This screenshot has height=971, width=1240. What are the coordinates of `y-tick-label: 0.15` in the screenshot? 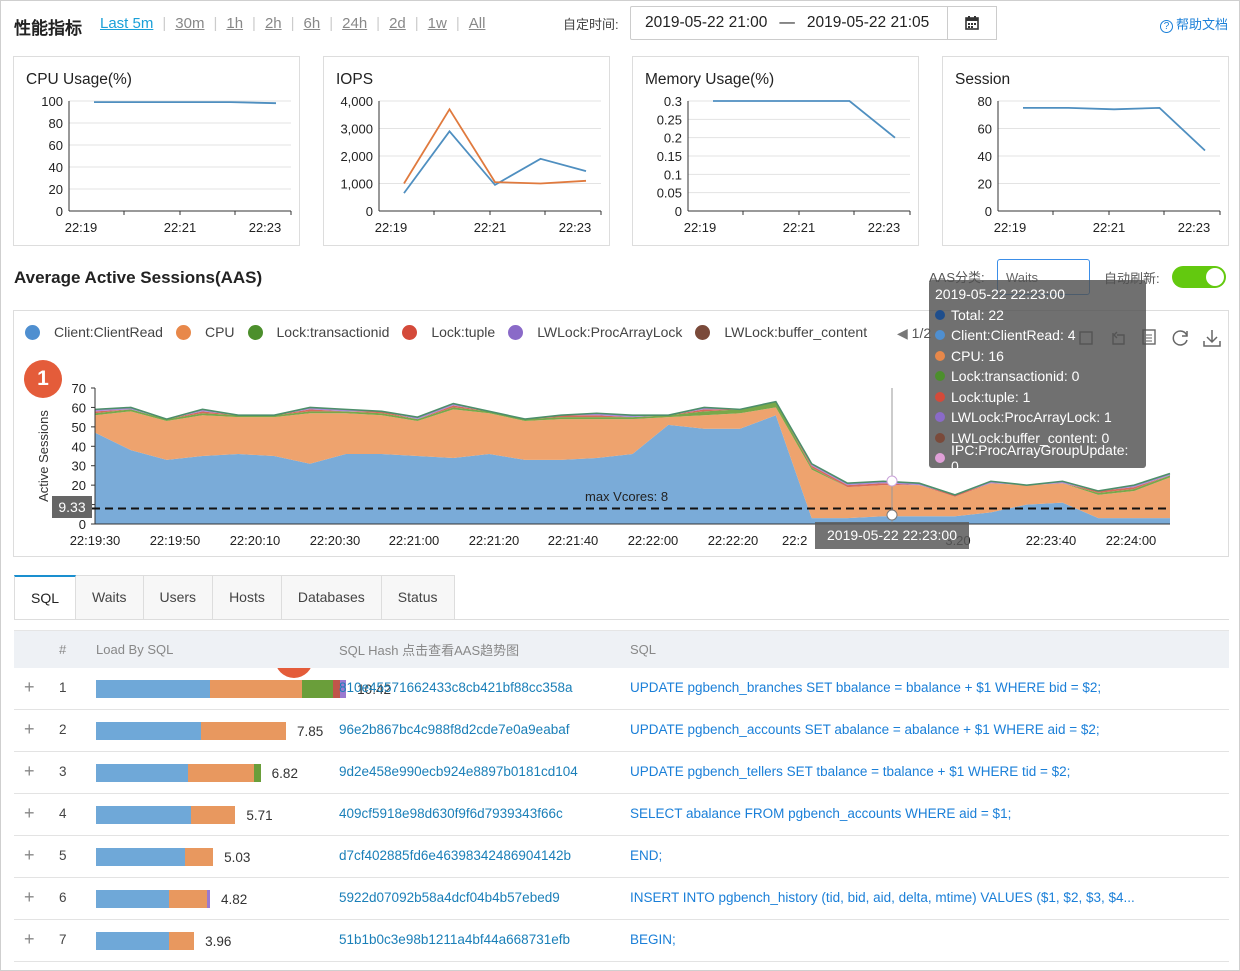 It's located at (669, 156).